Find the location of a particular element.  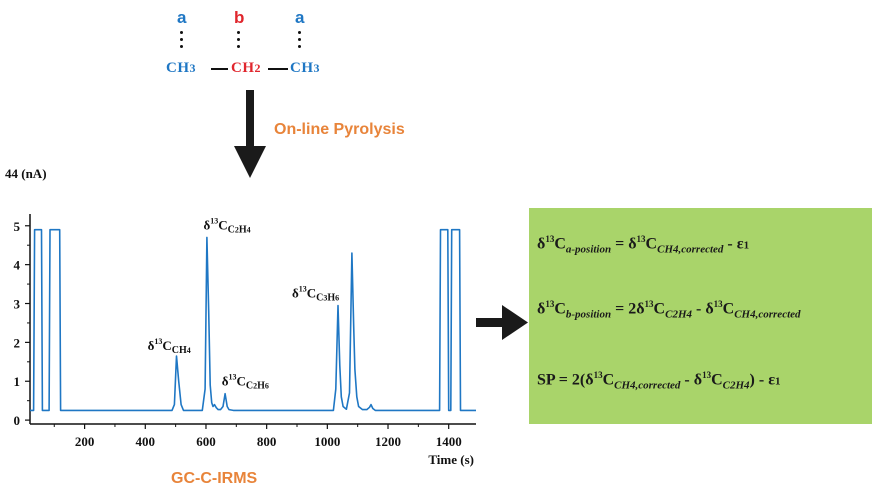

x-tick-label: 1400 is located at coordinates (449, 441).